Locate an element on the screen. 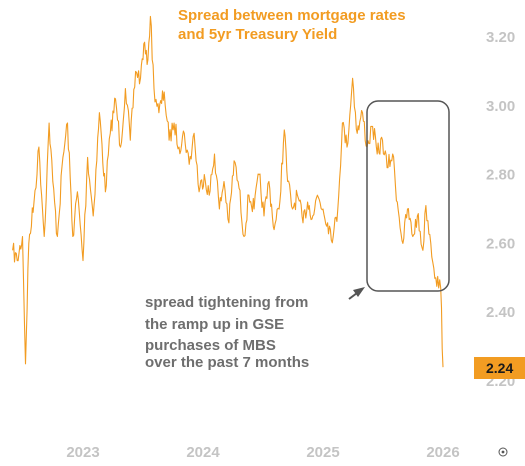 This screenshot has width=525, height=466. y-tick-label: 2.60 is located at coordinates (500, 243).